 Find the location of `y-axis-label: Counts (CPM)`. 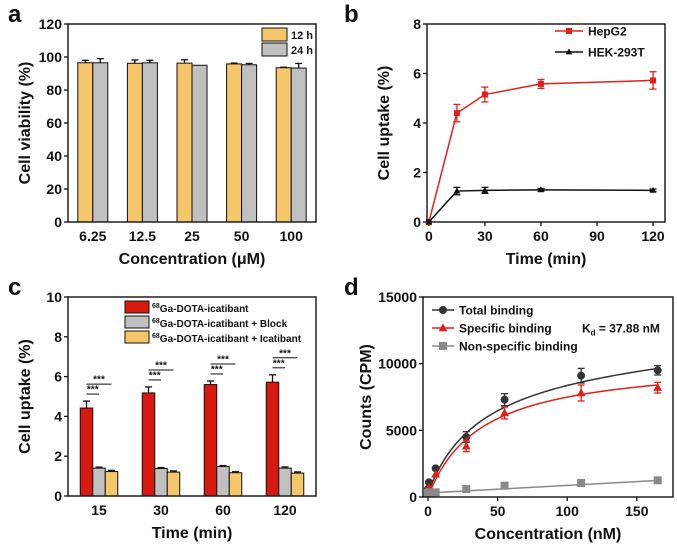

y-axis-label: Counts (CPM) is located at coordinates (366, 397).